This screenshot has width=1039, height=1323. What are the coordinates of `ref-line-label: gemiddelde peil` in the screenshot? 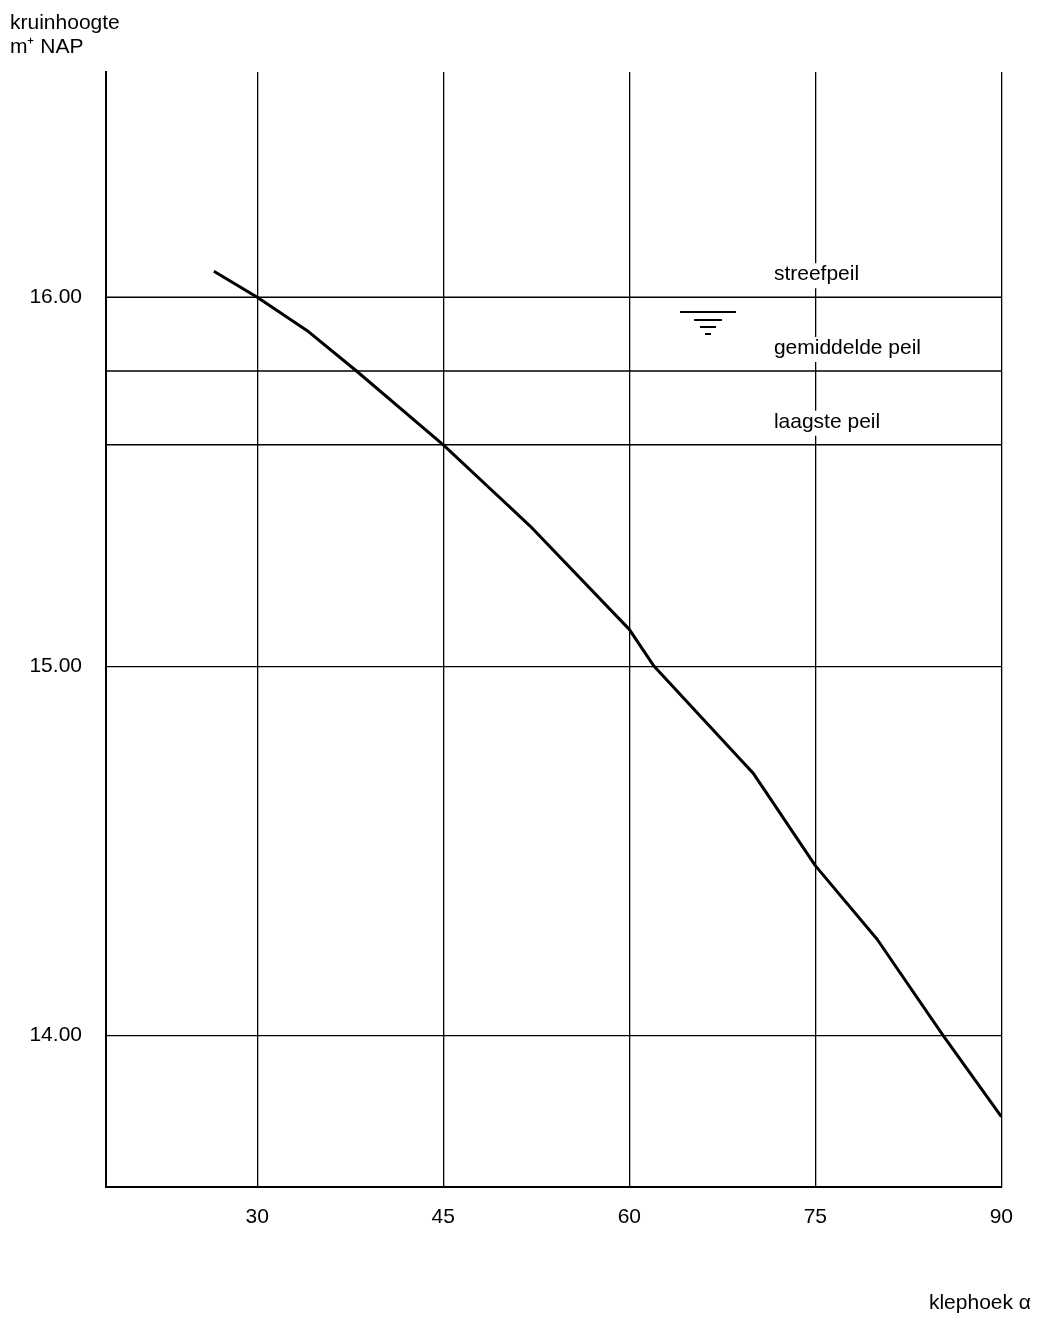 It's located at (847, 347).